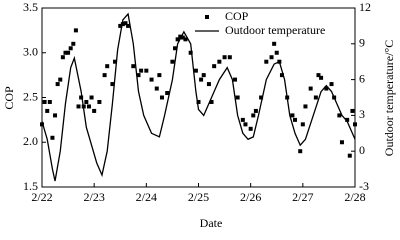 The image size is (400, 240). What do you see at coordinates (30, 186) in the screenshot?
I see `y-tick-label: 1.5` at bounding box center [30, 186].